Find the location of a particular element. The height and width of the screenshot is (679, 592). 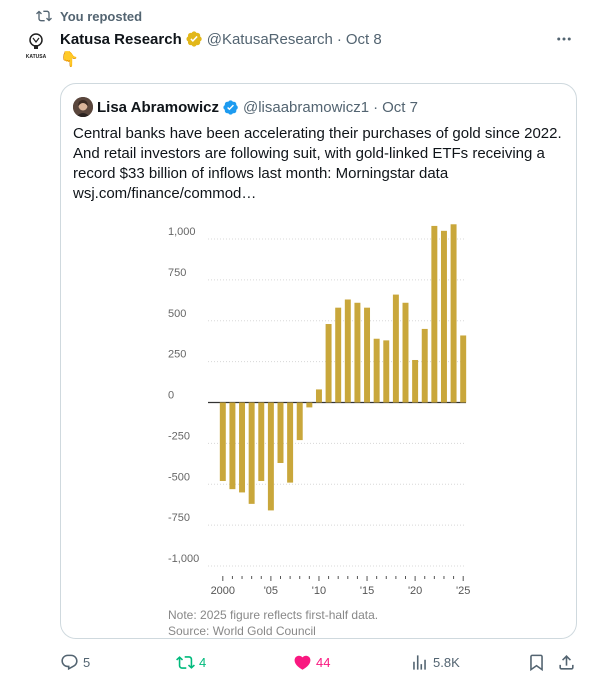

y-tick-label: -500 is located at coordinates (179, 477).